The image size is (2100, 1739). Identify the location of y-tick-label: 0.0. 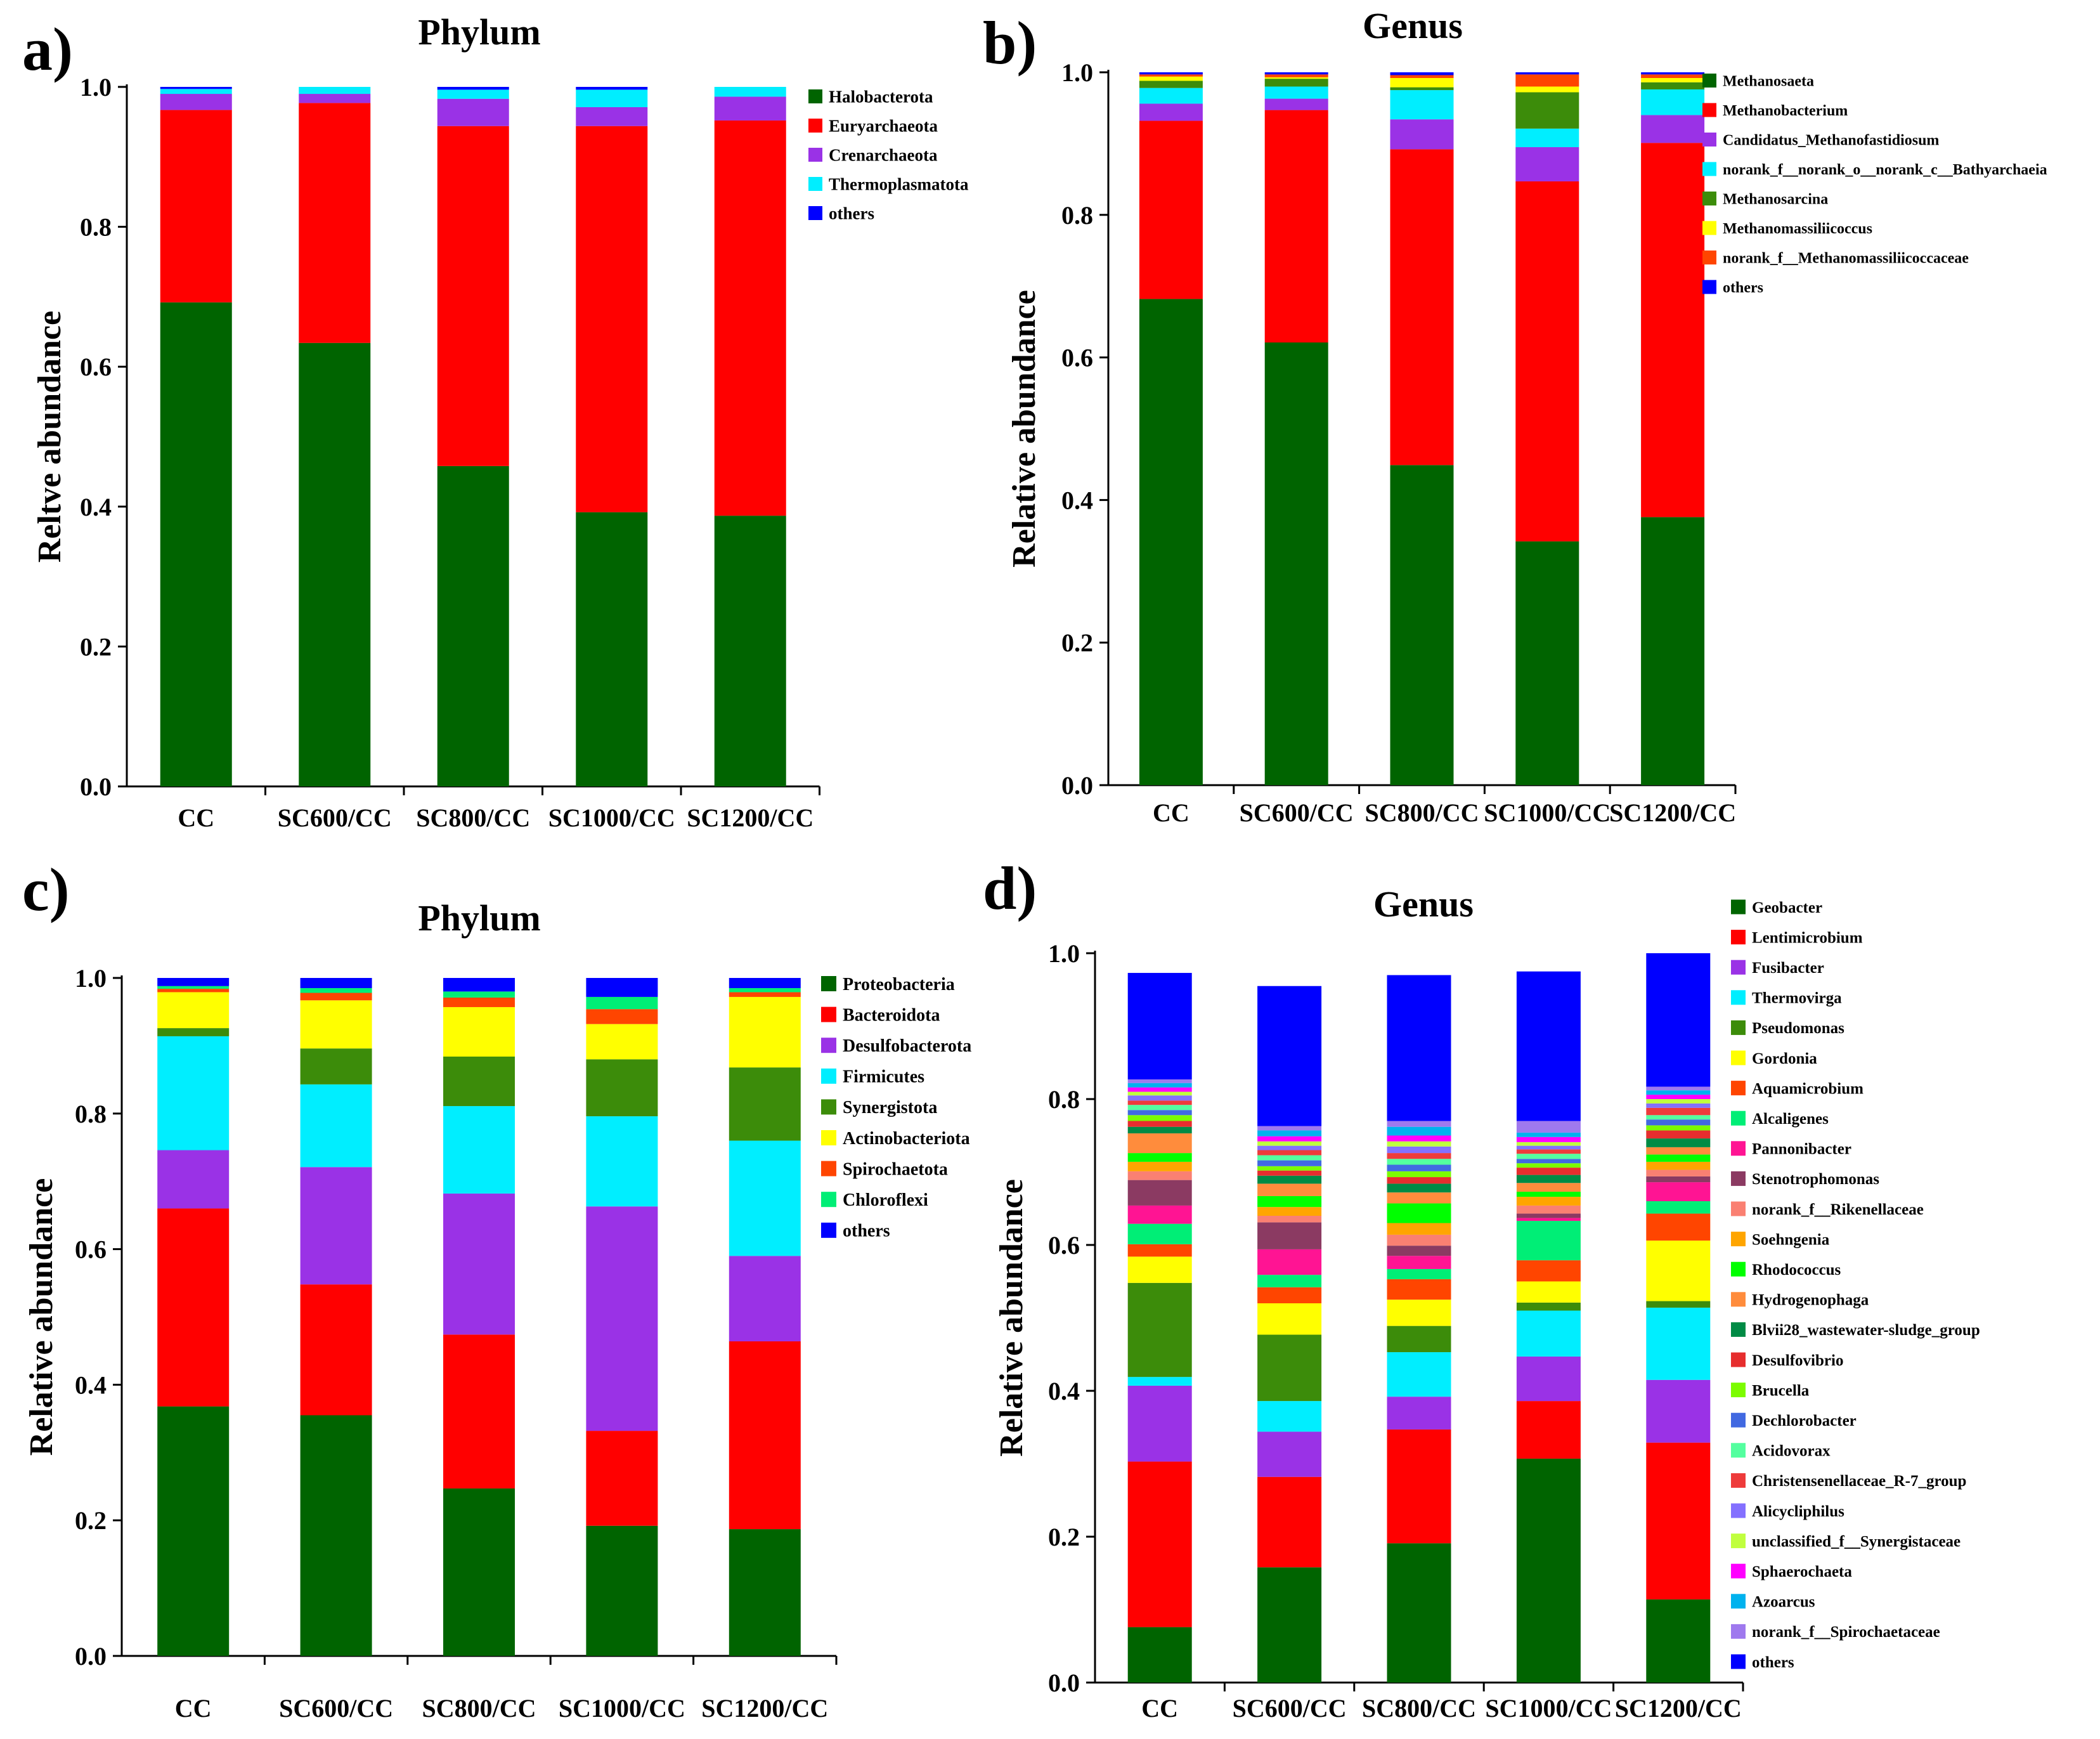
(96, 786).